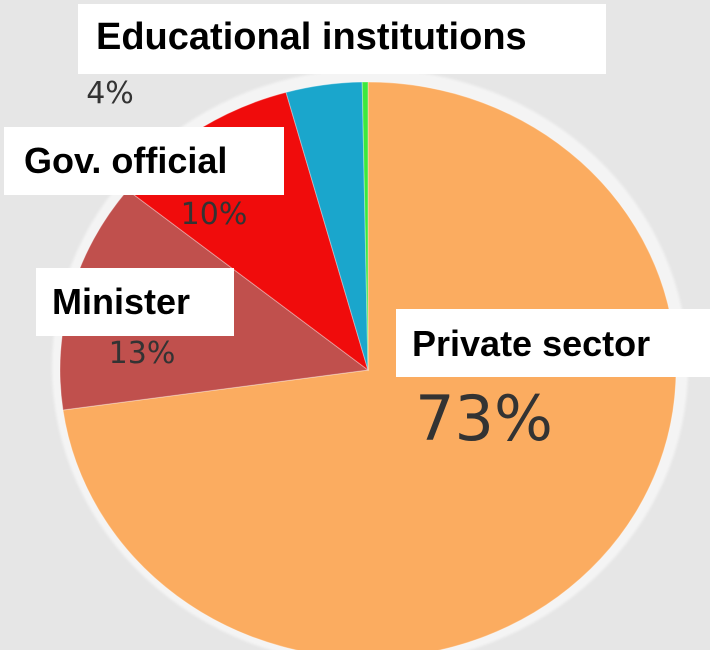  What do you see at coordinates (110, 93) in the screenshot?
I see `slice-value-label: 4%` at bounding box center [110, 93].